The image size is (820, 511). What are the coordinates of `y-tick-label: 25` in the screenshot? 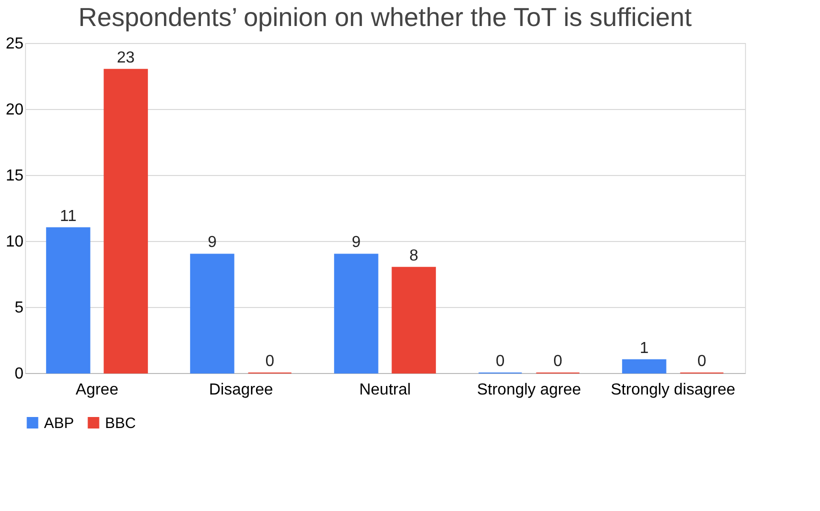 It's located at (15, 44).